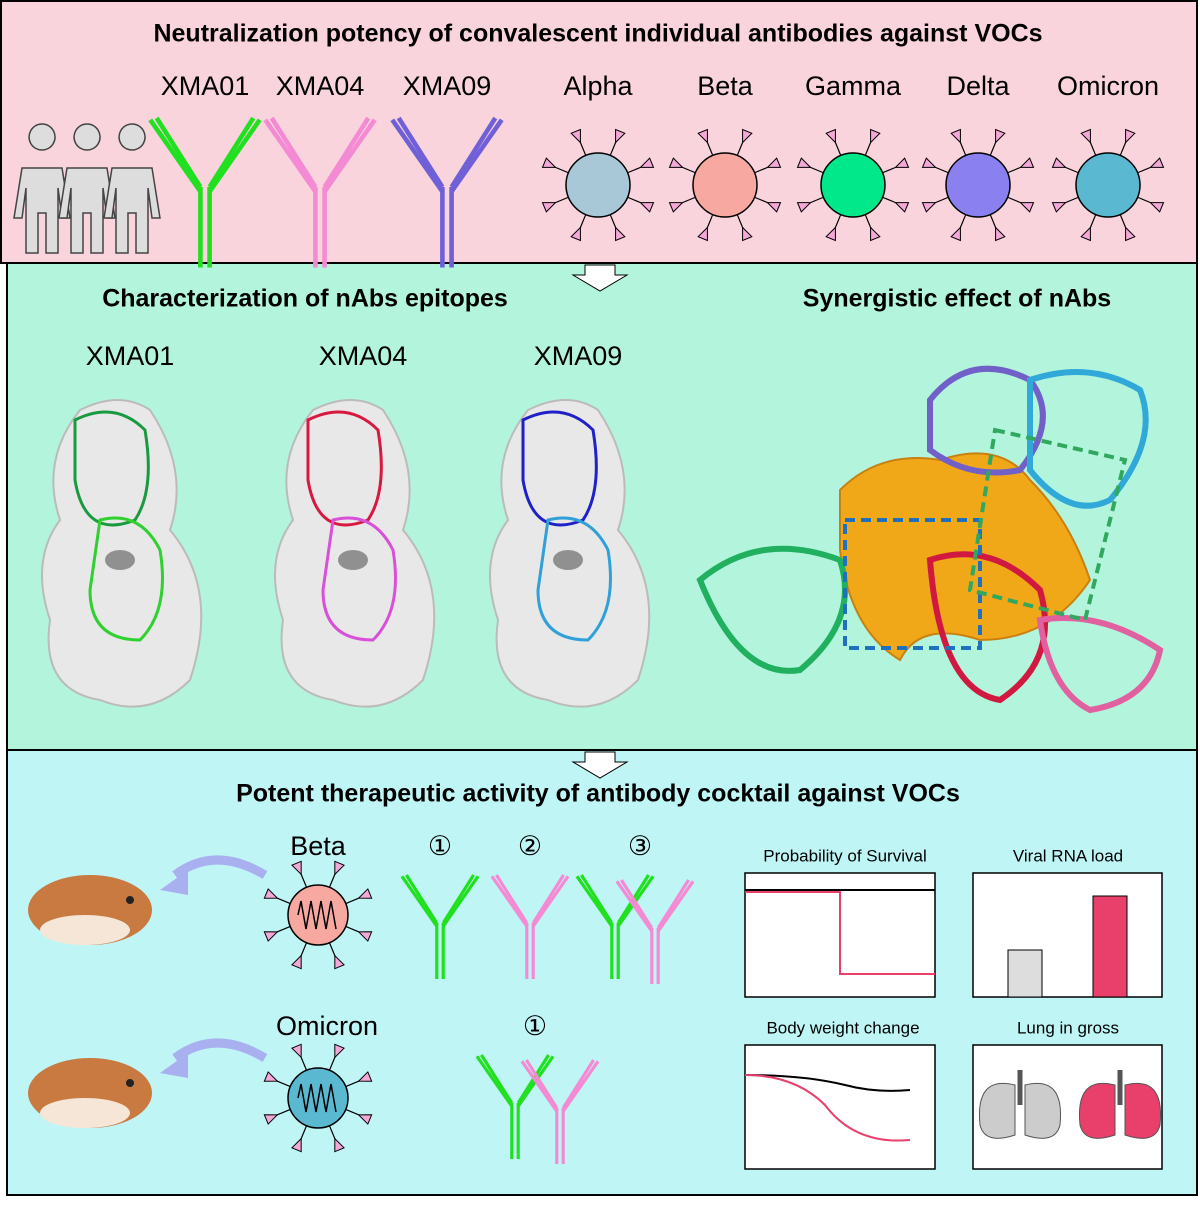  What do you see at coordinates (220, 867) in the screenshot?
I see `infection-arrow` at bounding box center [220, 867].